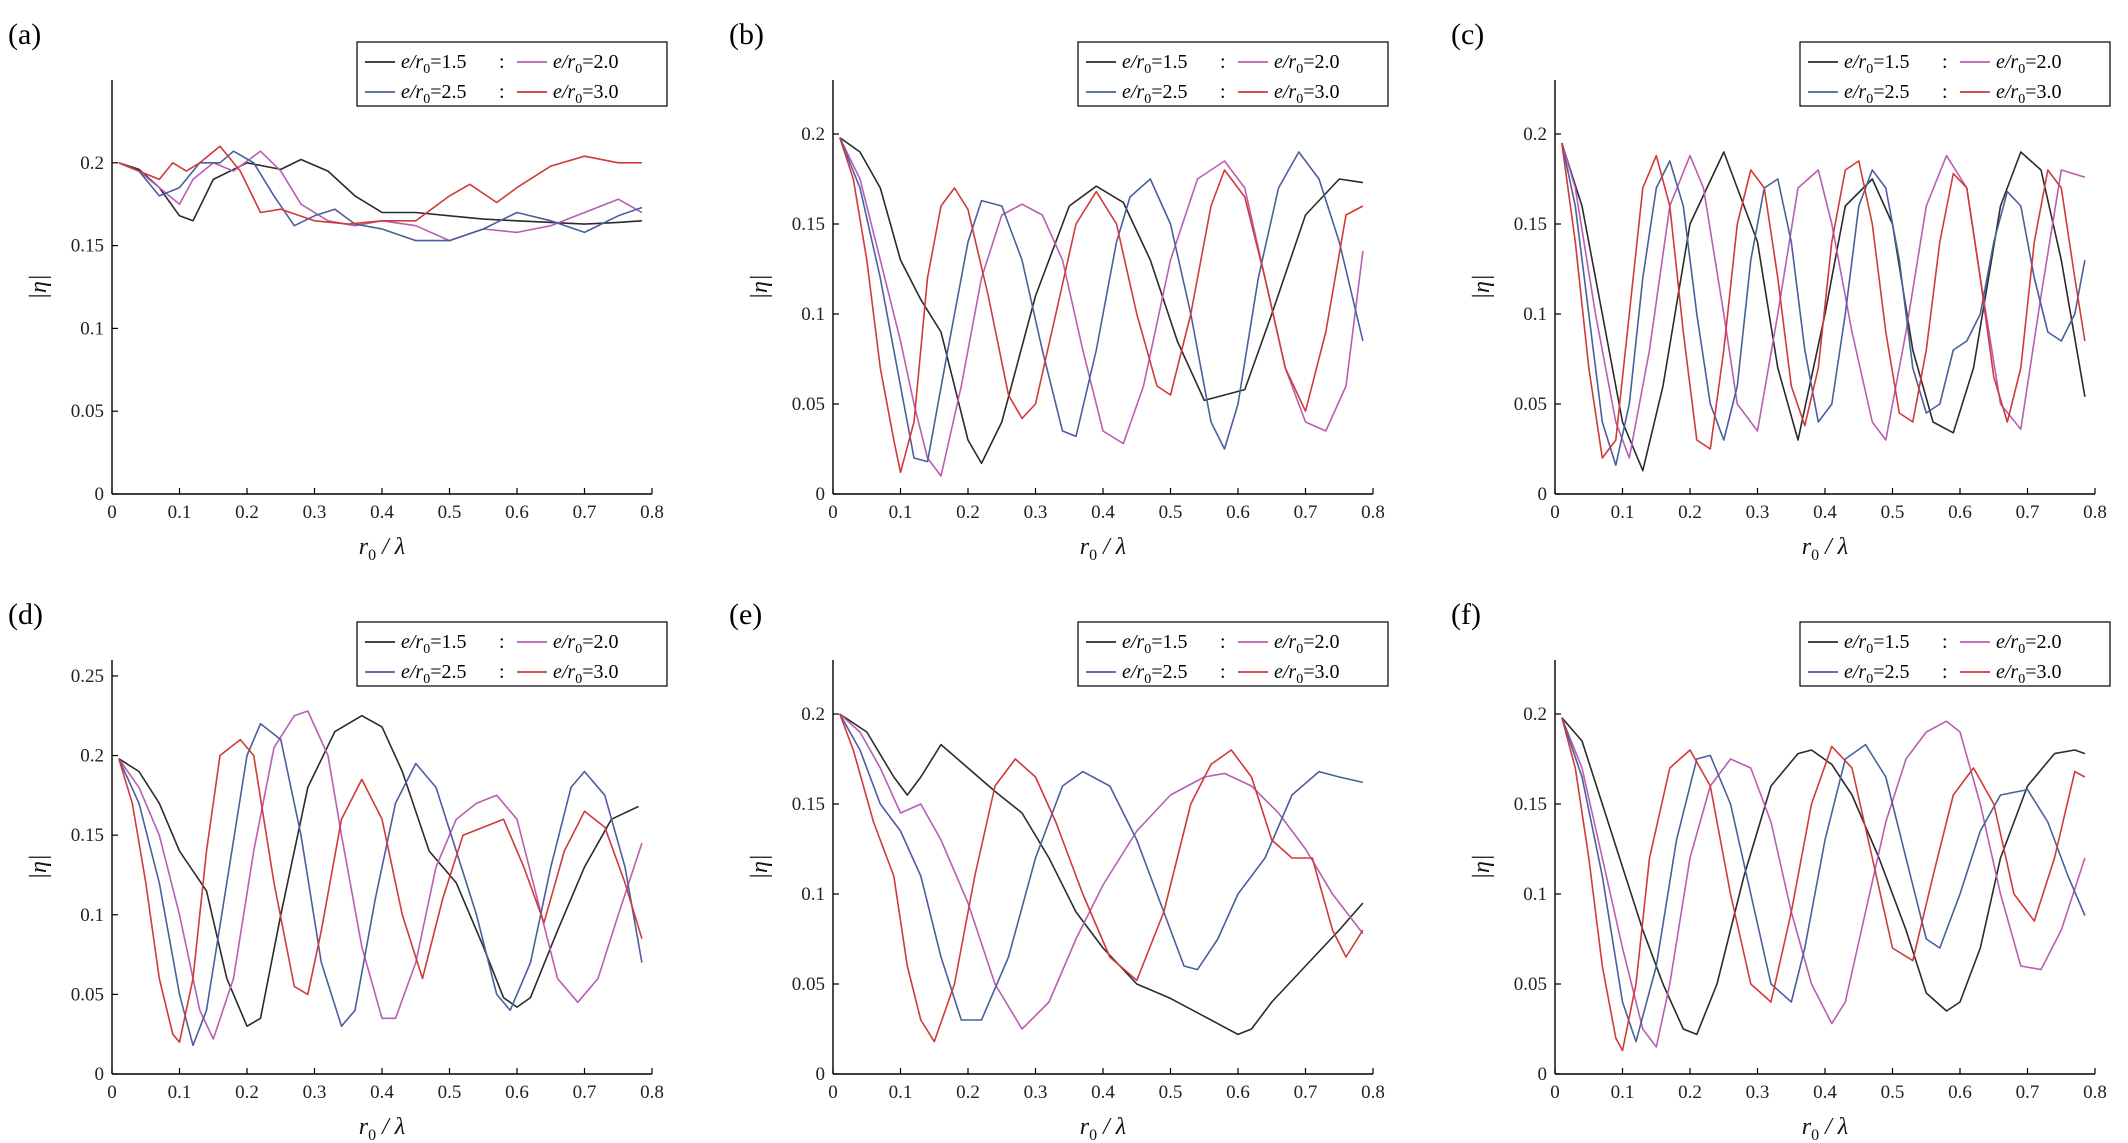 The height and width of the screenshot is (1143, 2128). What do you see at coordinates (87, 676) in the screenshot?
I see `y-tick-label: 0.25` at bounding box center [87, 676].